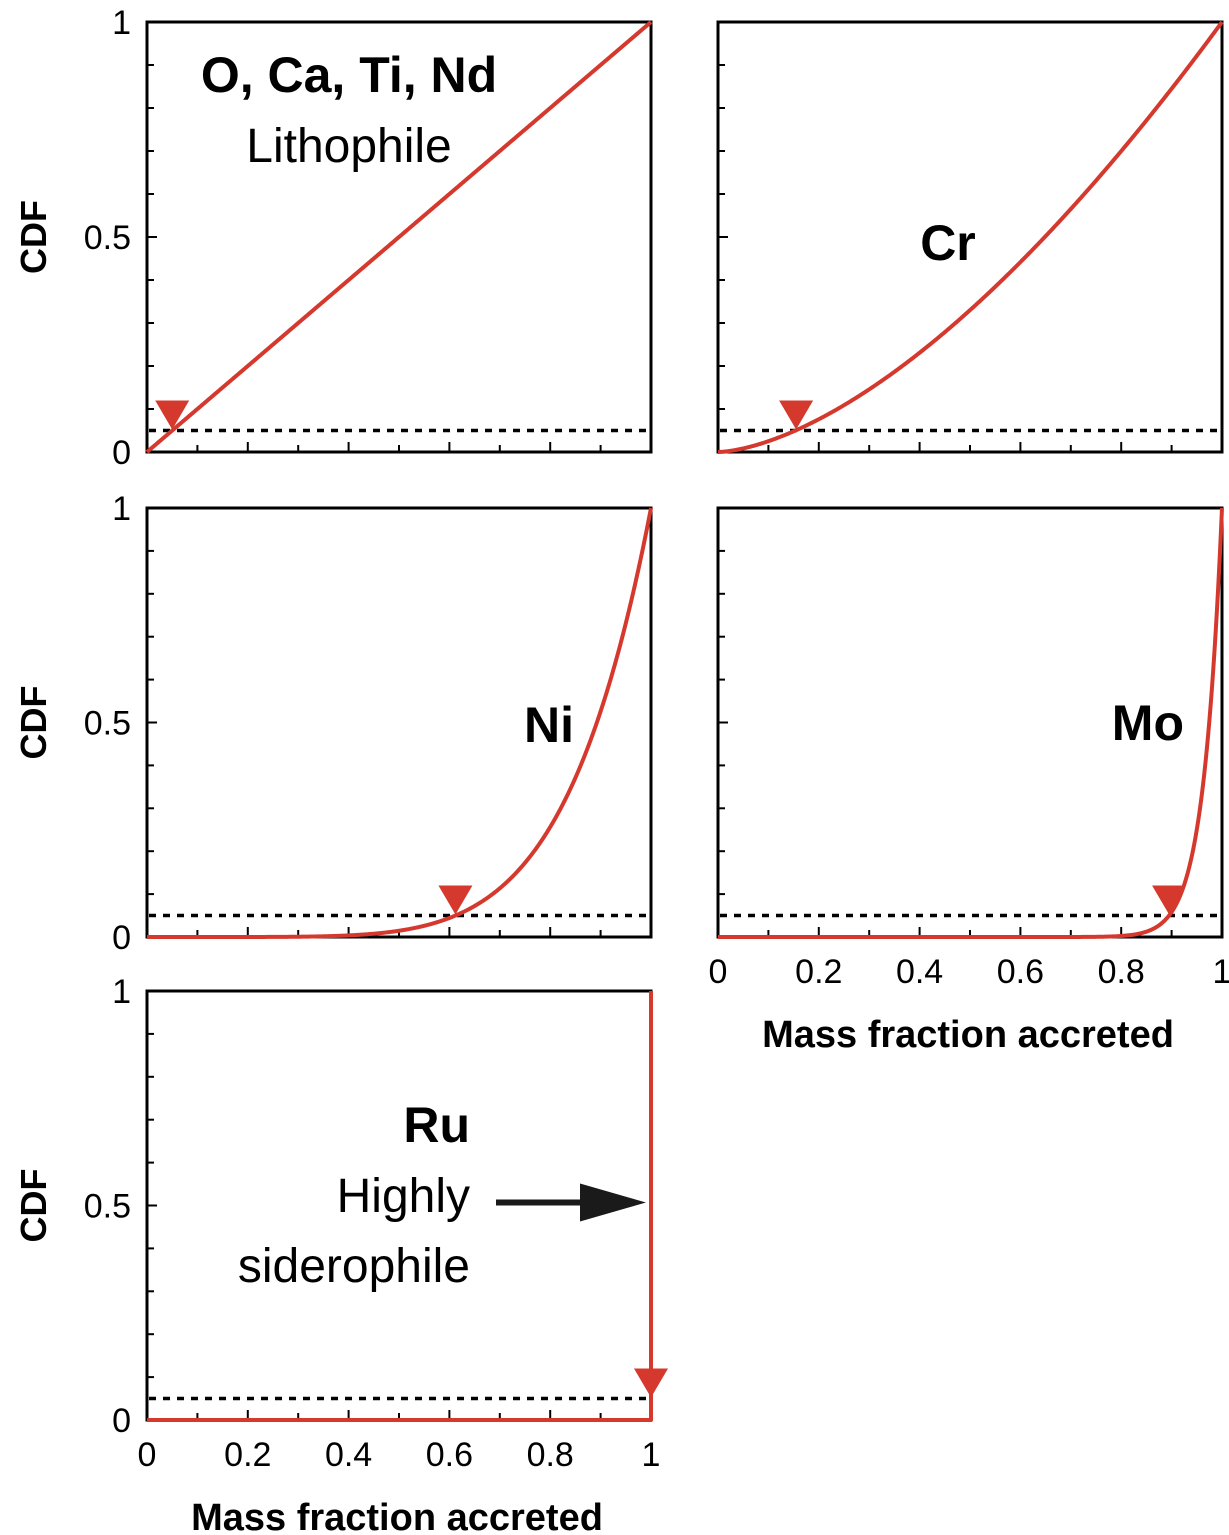 The height and width of the screenshot is (1535, 1229). I want to click on panel-label: Mo, so click(1148, 723).